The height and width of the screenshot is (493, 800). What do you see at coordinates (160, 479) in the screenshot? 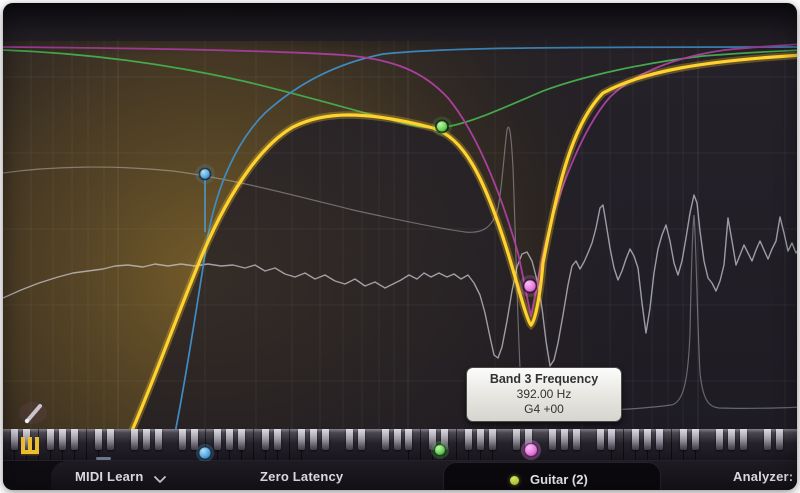
I see `chevron-down-icon` at bounding box center [160, 479].